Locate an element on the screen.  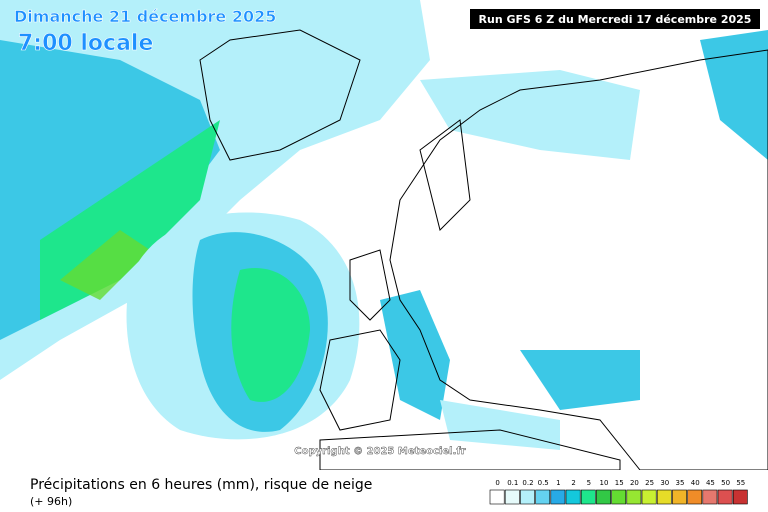
legend-label: 45 is located at coordinates (710, 483).